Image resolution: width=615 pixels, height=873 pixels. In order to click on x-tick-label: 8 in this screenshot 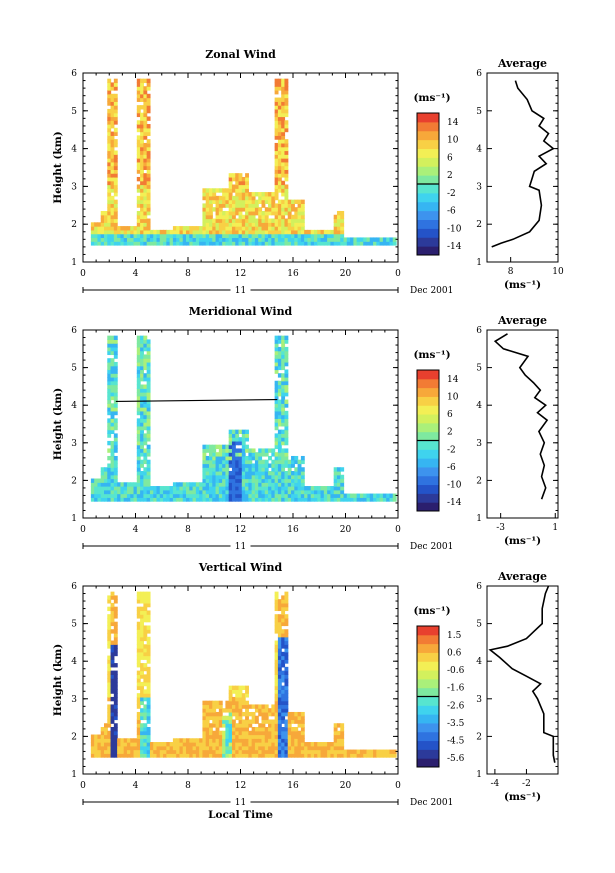, I will do `click(188, 786)`.